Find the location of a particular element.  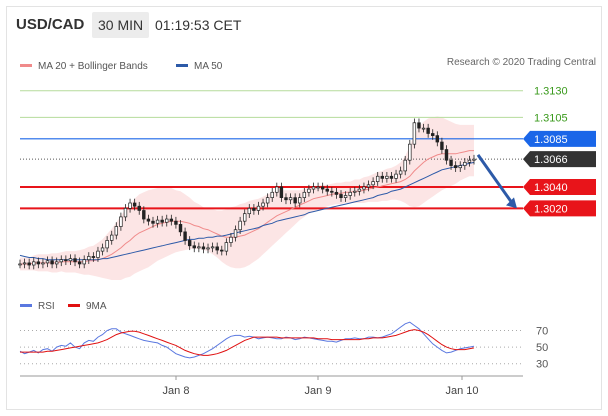

level-1-3105-label: 1.3105 is located at coordinates (551, 118).